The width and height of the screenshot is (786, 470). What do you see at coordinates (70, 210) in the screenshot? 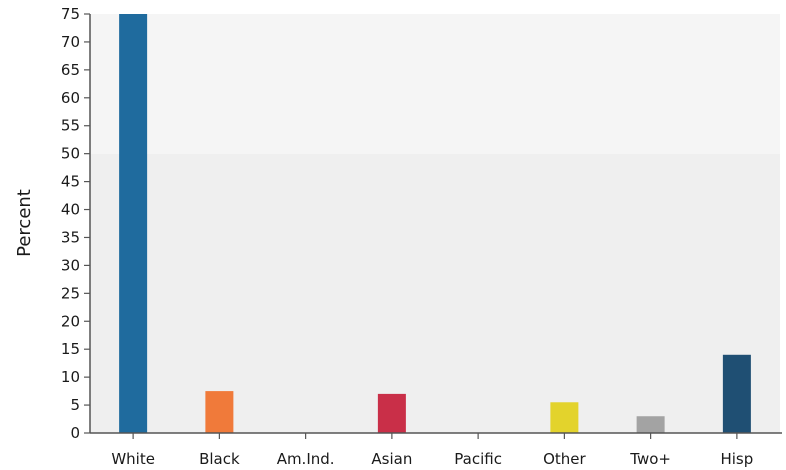
I see `y-tick-label: 40` at bounding box center [70, 210].